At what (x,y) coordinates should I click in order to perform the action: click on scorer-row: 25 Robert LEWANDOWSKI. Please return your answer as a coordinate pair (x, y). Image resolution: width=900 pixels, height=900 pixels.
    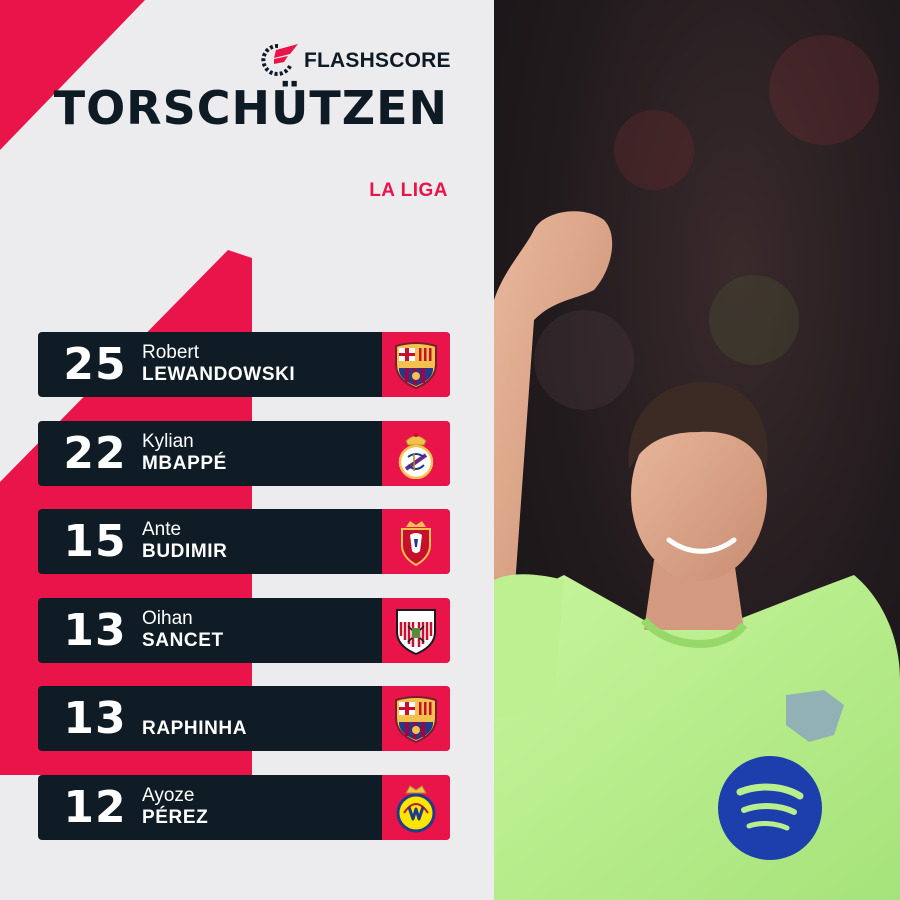
    Looking at the image, I should click on (244, 364).